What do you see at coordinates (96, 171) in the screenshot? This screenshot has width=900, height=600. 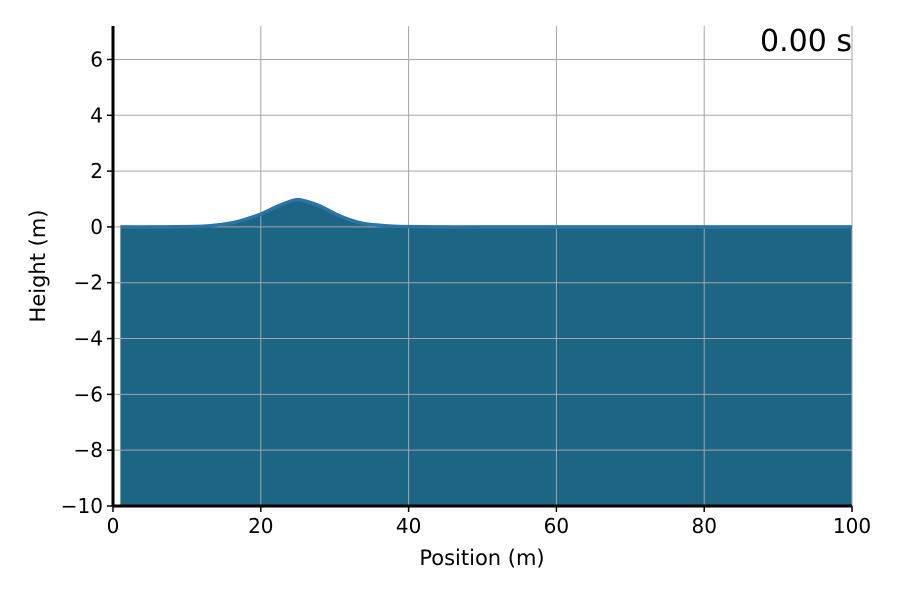 I see `y-tick-label: 2` at bounding box center [96, 171].